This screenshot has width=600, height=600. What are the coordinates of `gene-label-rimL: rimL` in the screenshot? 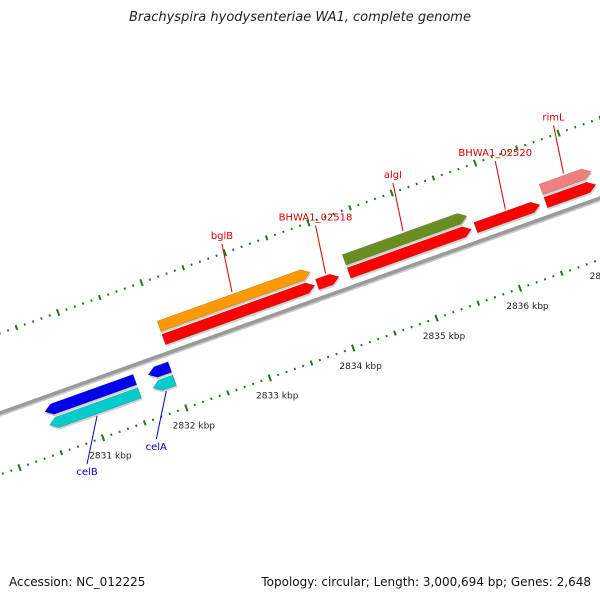 It's located at (553, 117).